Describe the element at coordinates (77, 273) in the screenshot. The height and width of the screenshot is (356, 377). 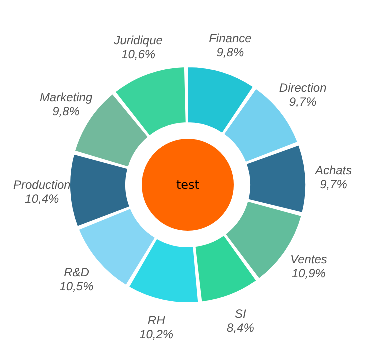
I see `slice-label: R&D` at that location.